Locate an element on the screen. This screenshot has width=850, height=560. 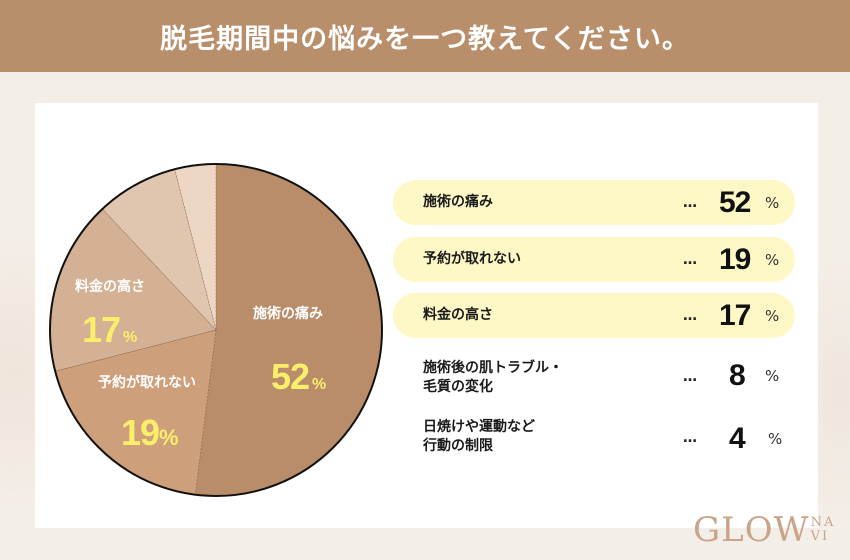
pie-slice-pain is located at coordinates (288, 330).